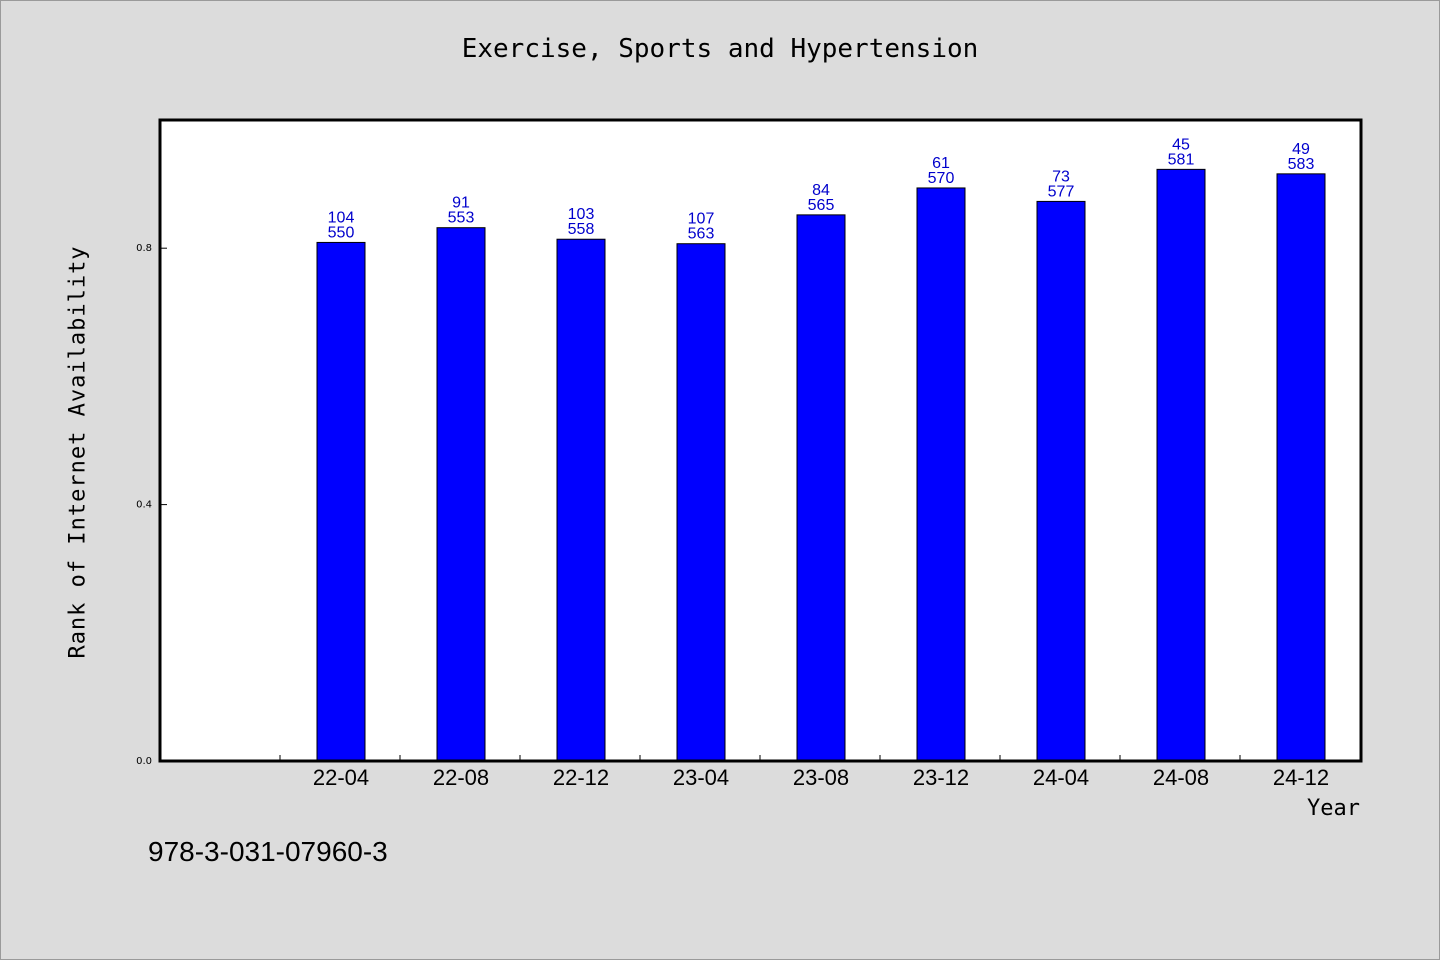 The height and width of the screenshot is (960, 1440). I want to click on bar-label-top: 103, so click(581, 214).